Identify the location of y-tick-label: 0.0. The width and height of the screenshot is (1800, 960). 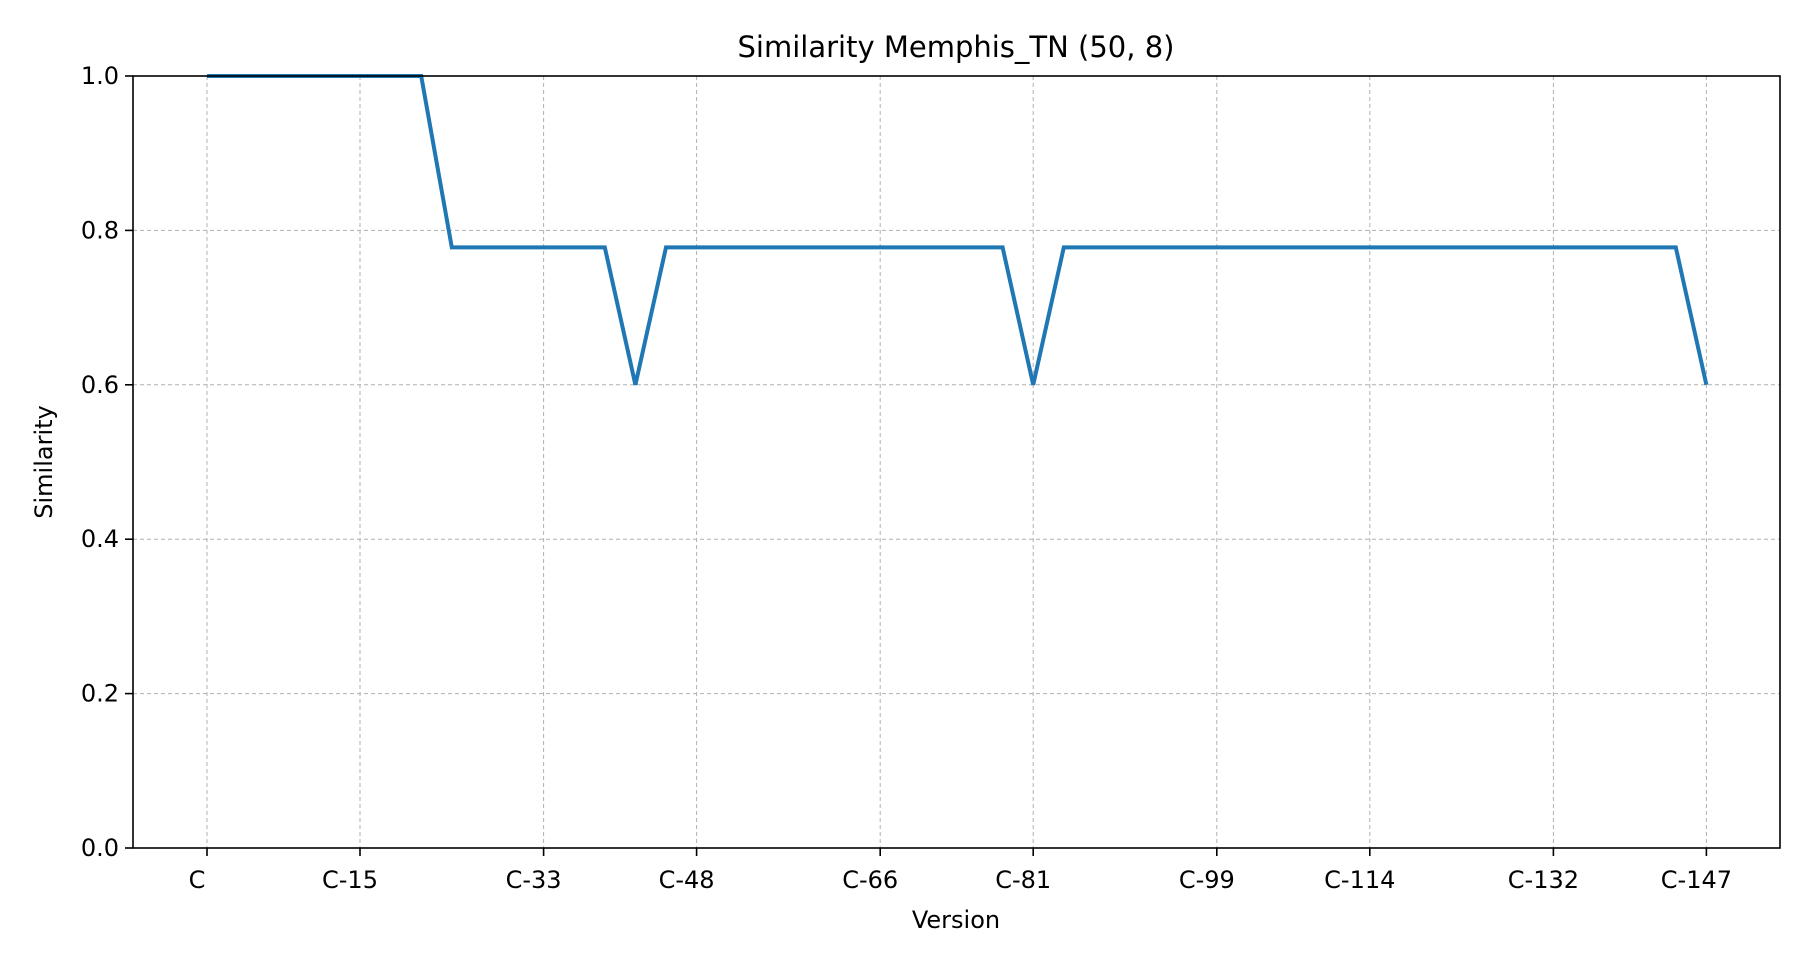
(100, 848).